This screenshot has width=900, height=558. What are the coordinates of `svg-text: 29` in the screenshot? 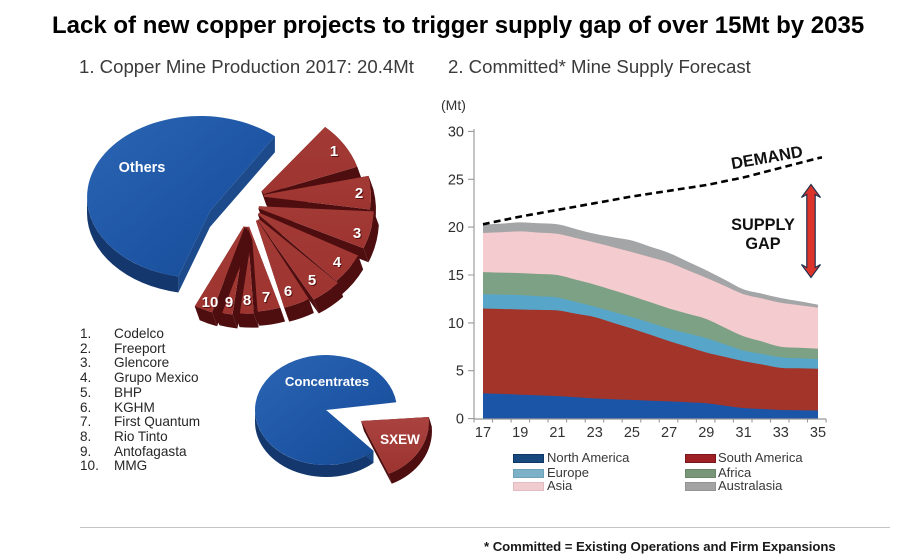 It's located at (706, 433).